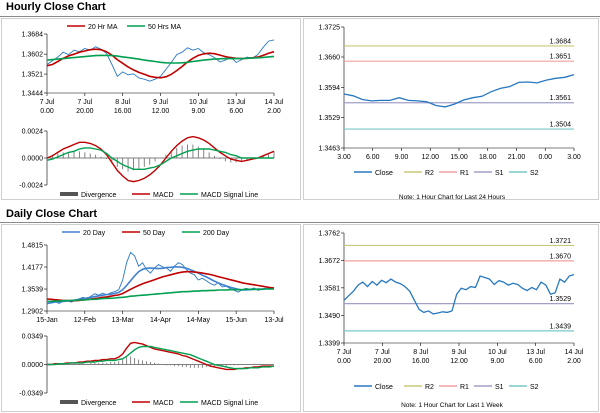 This screenshot has width=600, height=413. I want to click on daily-week-x-tick-label: 10 Jul 9.00, so click(497, 357).